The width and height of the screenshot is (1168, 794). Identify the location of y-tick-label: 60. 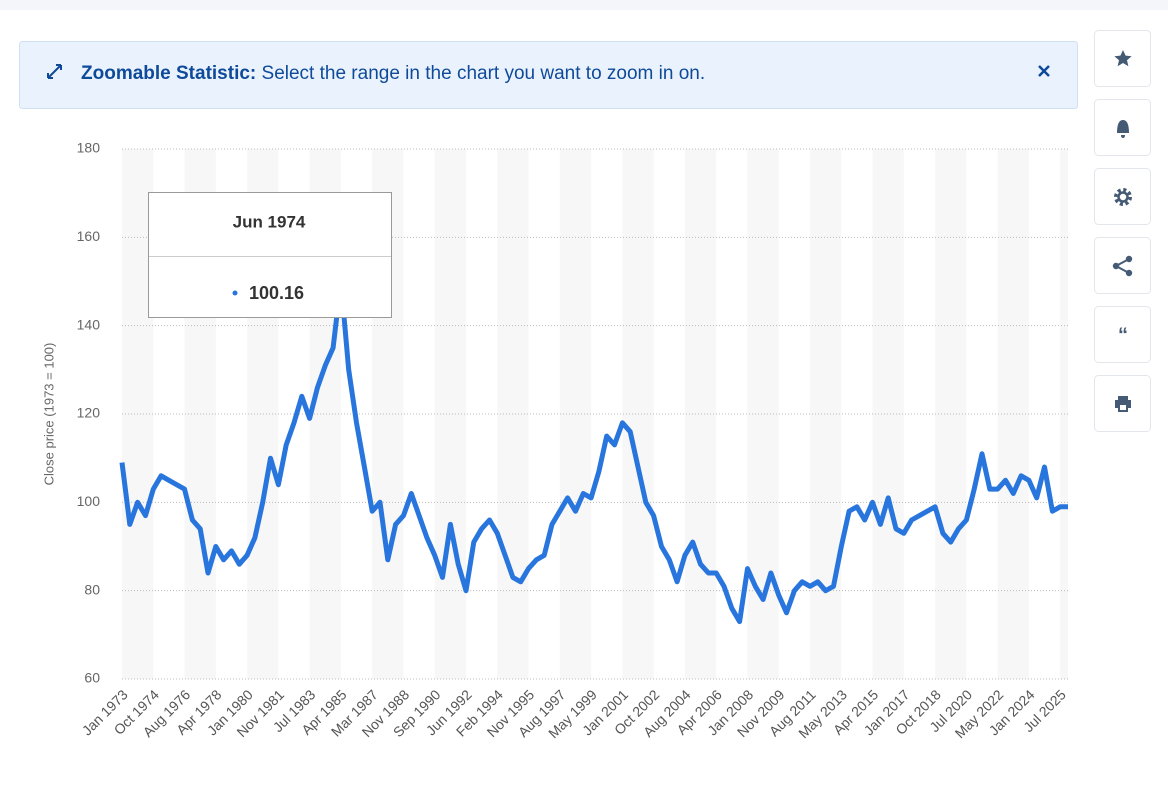
(92, 678).